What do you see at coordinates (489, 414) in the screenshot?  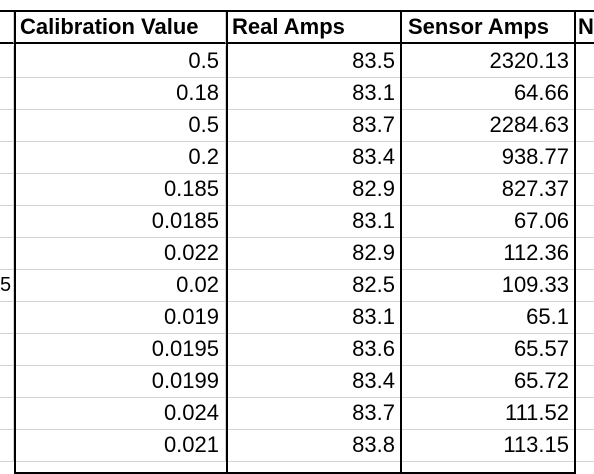 I see `cell-sensor-amps: 111.52` at bounding box center [489, 414].